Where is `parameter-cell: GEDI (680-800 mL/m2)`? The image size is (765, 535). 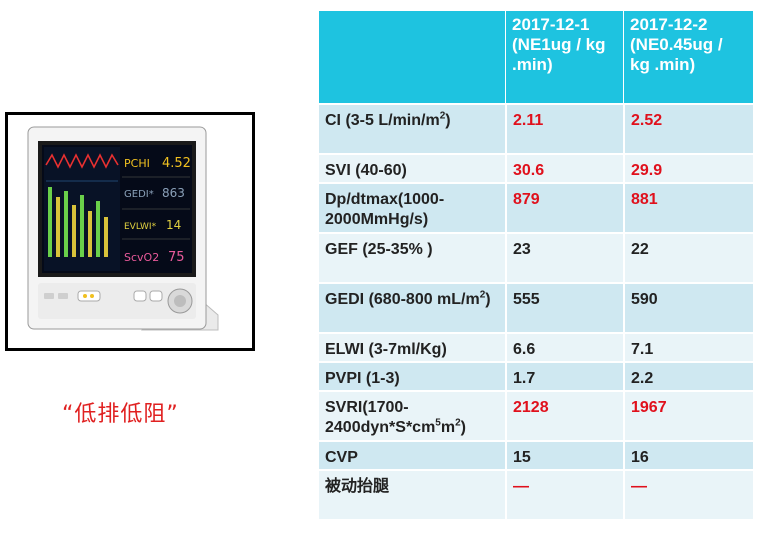 parameter-cell: GEDI (680-800 mL/m2) is located at coordinates (412, 307).